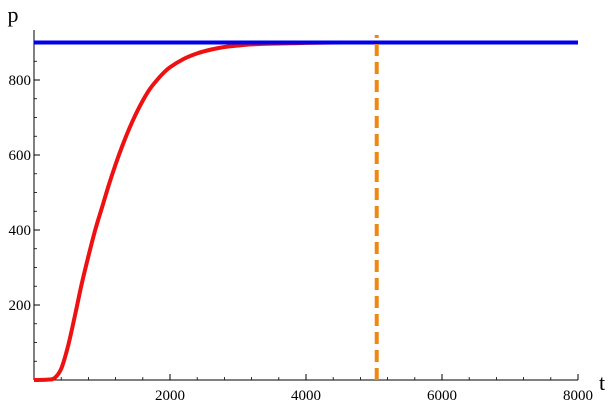 The width and height of the screenshot is (610, 405). Describe the element at coordinates (442, 396) in the screenshot. I see `x-tick-label: 6000` at that location.